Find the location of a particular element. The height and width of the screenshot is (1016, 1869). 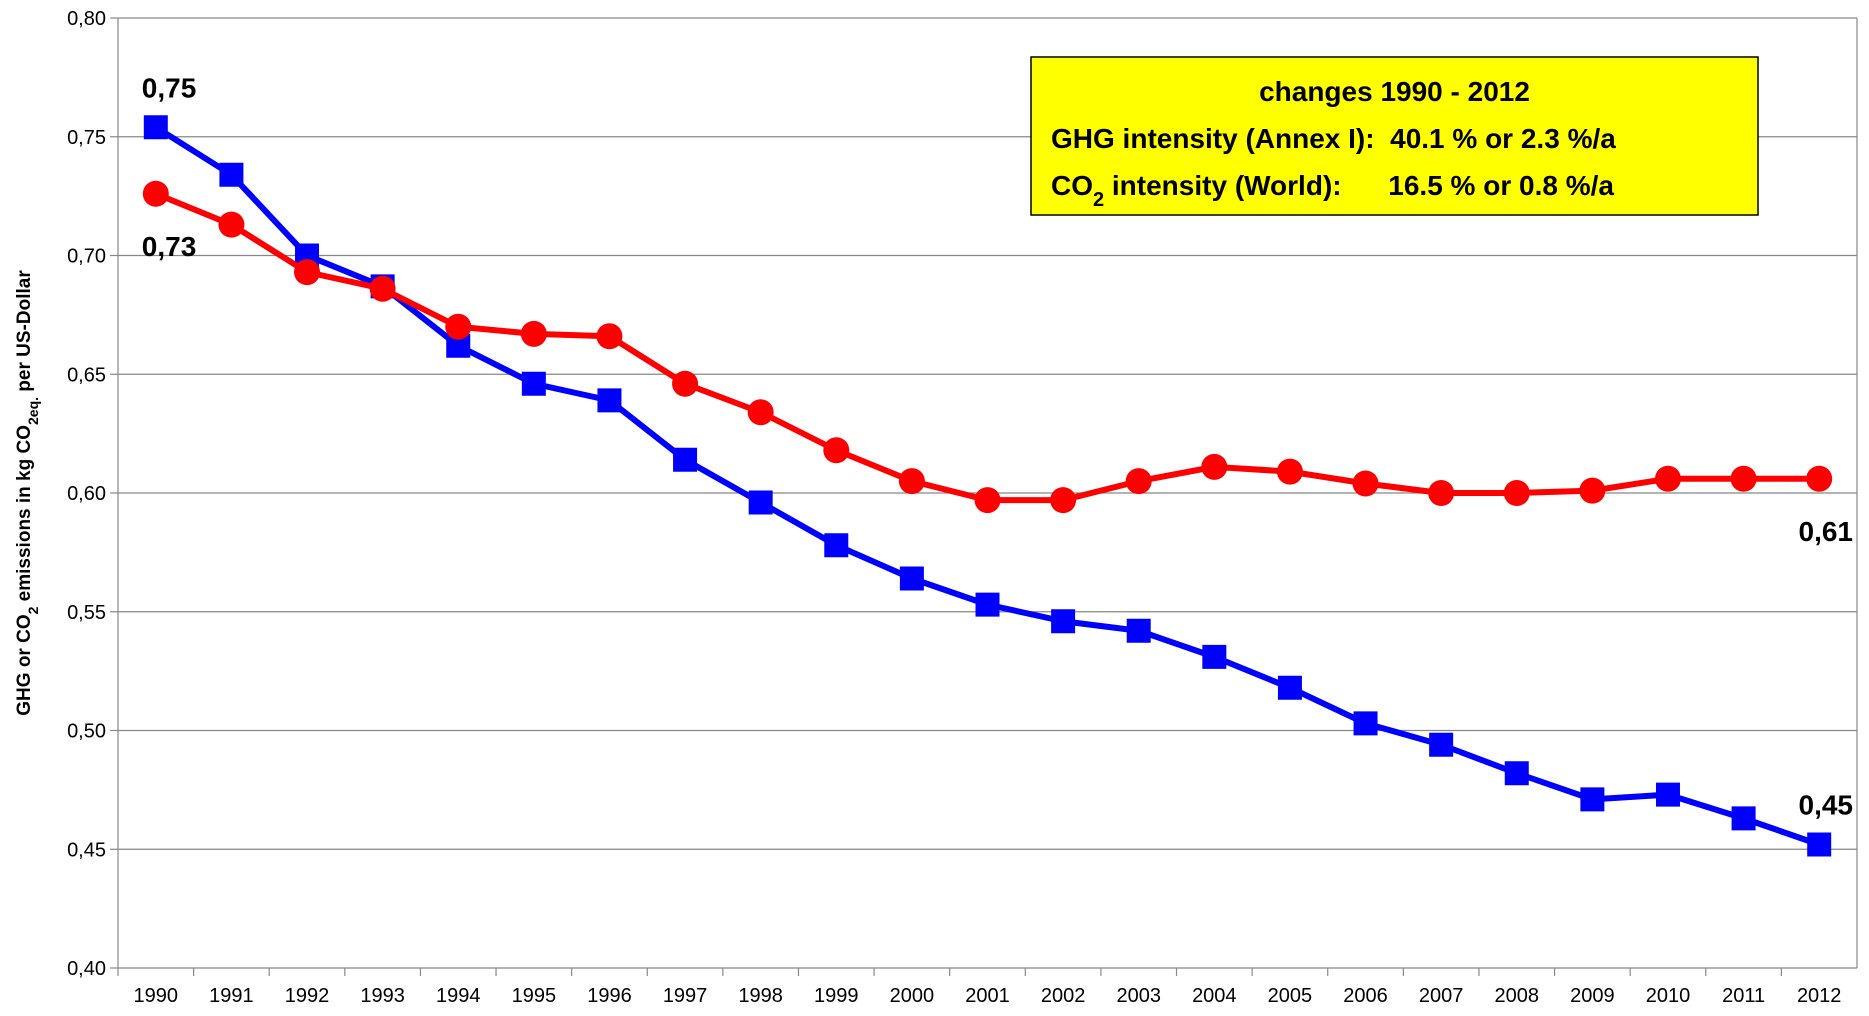

annotation-line: changes 1990 - 2012 is located at coordinates (1394, 91).